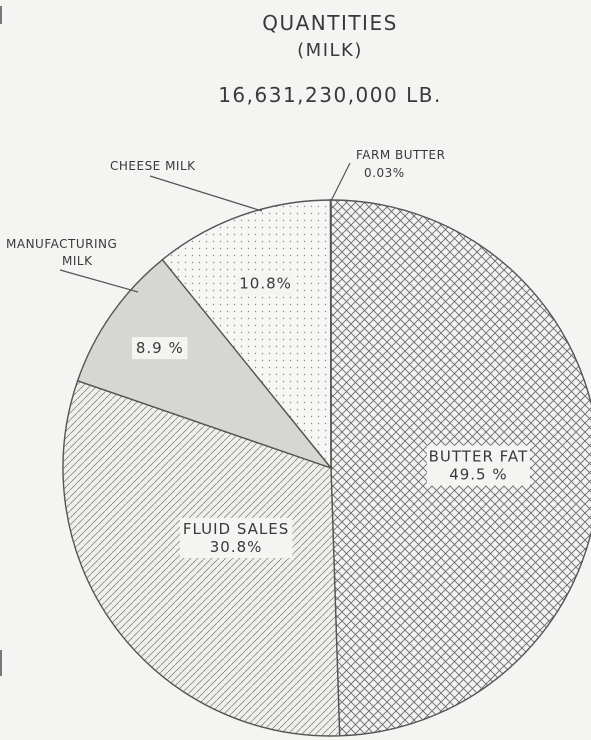 The height and width of the screenshot is (740, 591). I want to click on callout-farm-butter-pct: 0.03%, so click(384, 173).